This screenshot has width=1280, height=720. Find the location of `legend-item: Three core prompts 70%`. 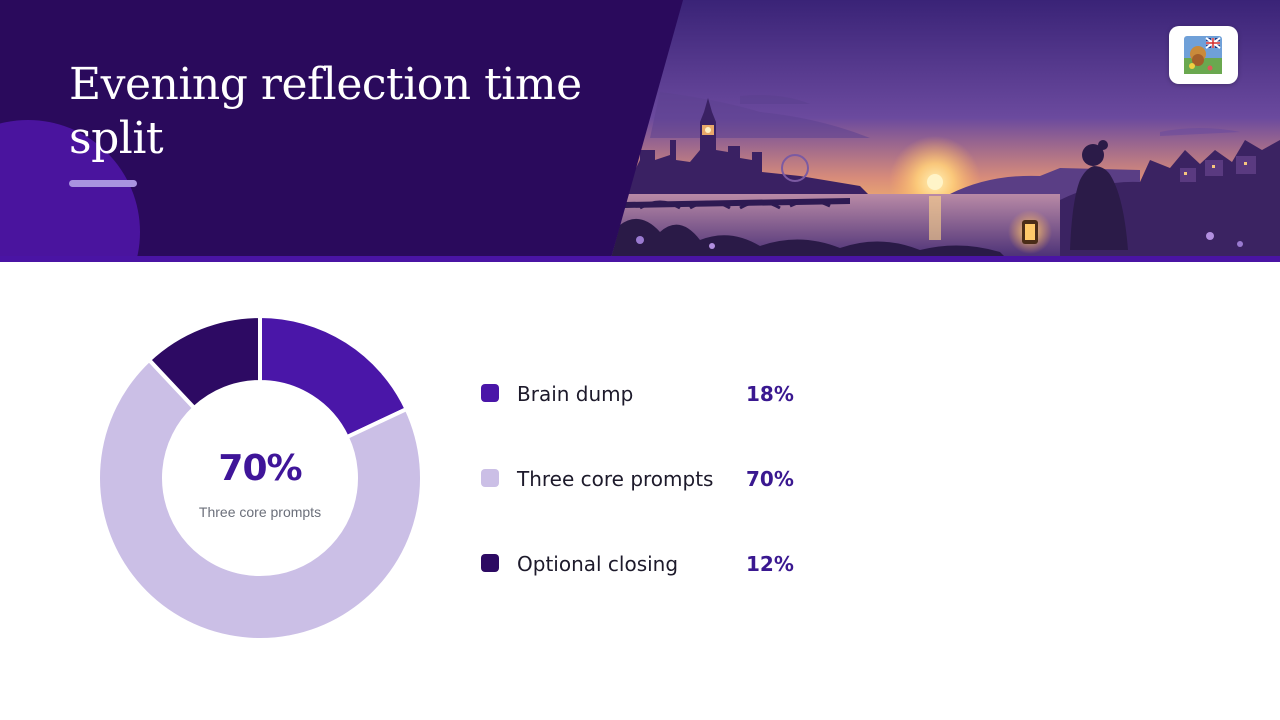

legend-item: Three core prompts 70% is located at coordinates (670, 479).